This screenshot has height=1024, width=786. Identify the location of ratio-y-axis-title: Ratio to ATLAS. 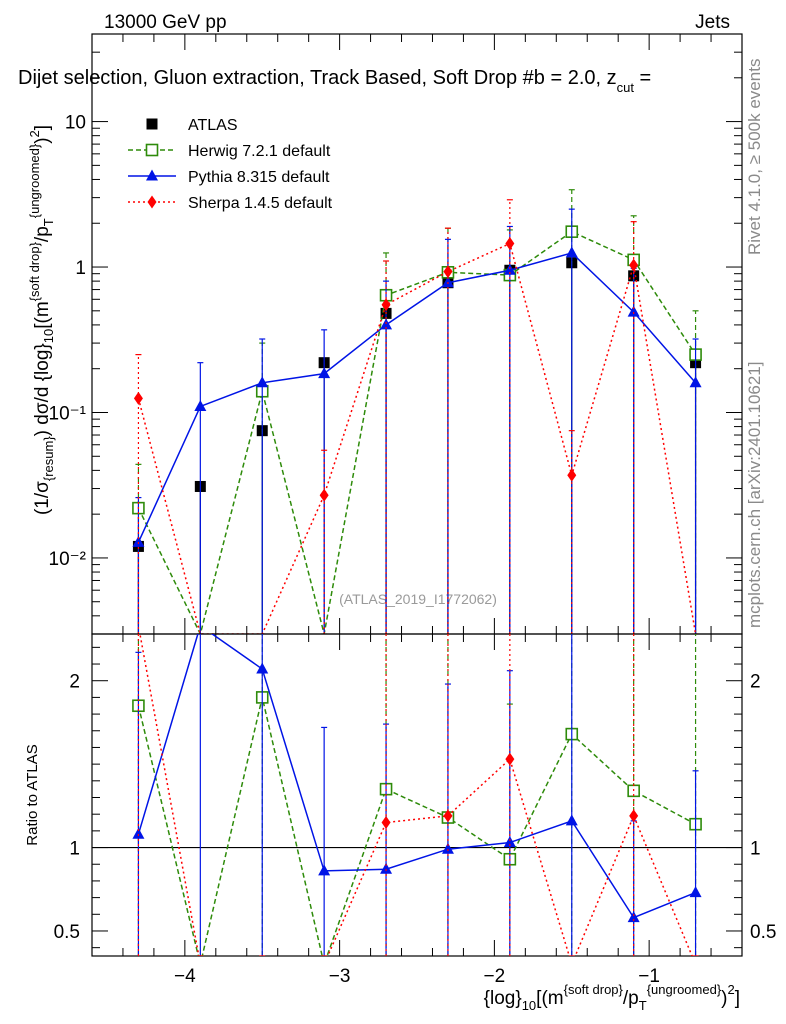
(32, 794).